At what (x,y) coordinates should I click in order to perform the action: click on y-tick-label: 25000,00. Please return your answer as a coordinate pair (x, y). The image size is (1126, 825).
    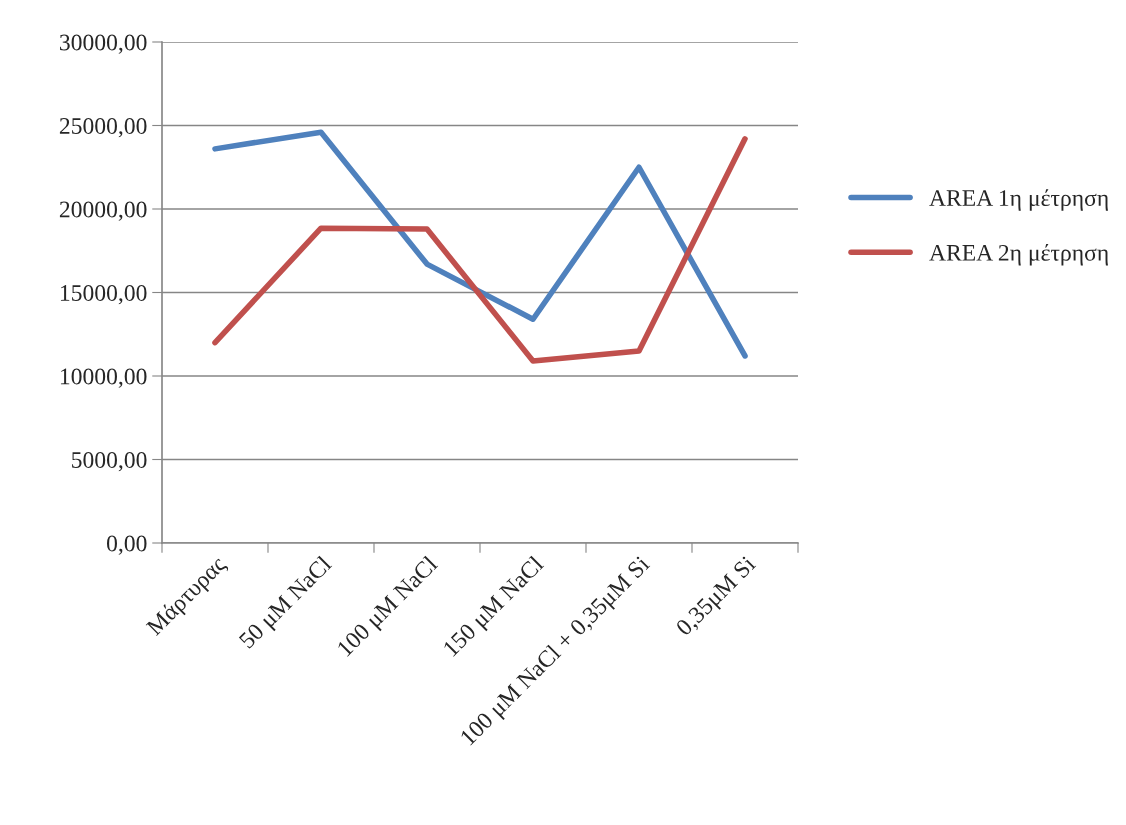
    Looking at the image, I should click on (103, 127).